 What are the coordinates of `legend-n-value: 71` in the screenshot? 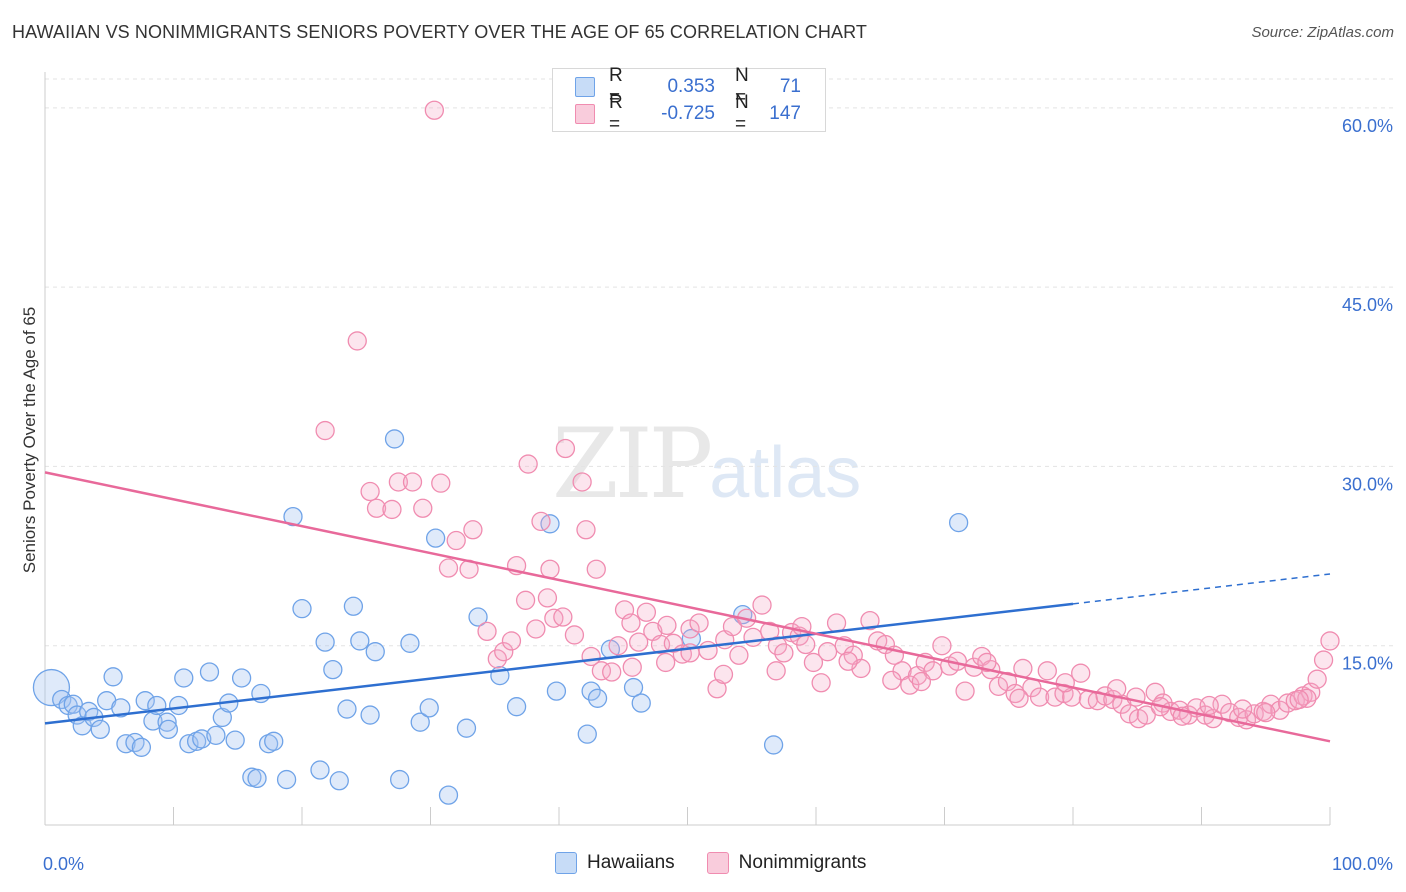 It's located at (790, 86).